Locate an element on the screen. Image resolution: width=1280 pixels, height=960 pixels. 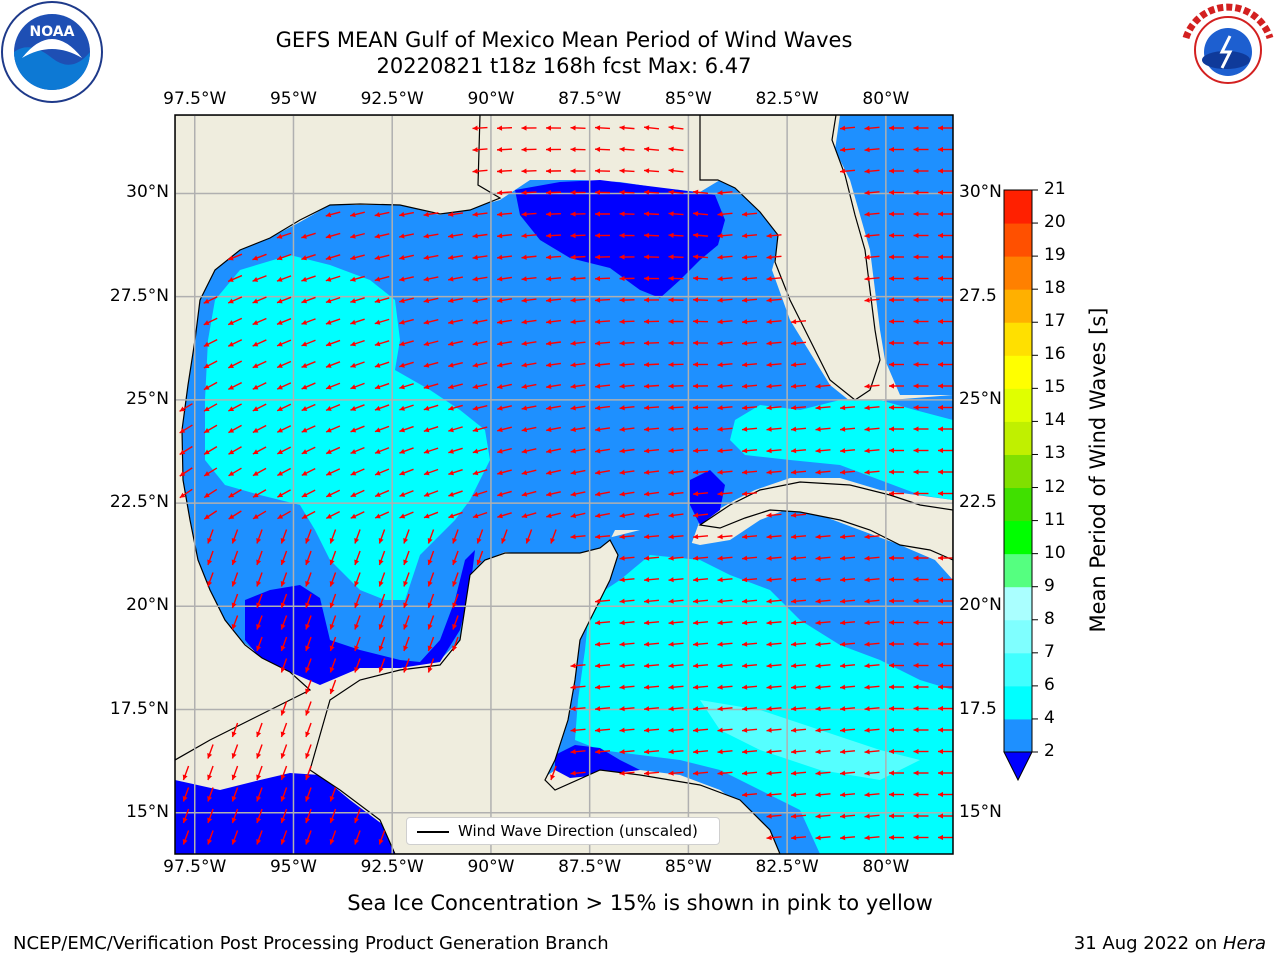
lon-tick-bottom: 87.5°W is located at coordinates (590, 867).